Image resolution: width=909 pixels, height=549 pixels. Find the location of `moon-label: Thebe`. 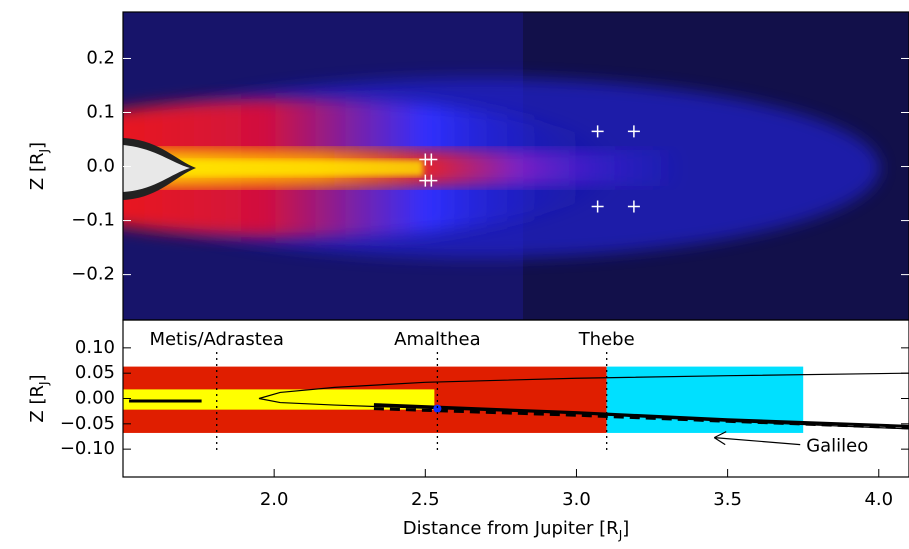

moon-label: Thebe is located at coordinates (606, 339).